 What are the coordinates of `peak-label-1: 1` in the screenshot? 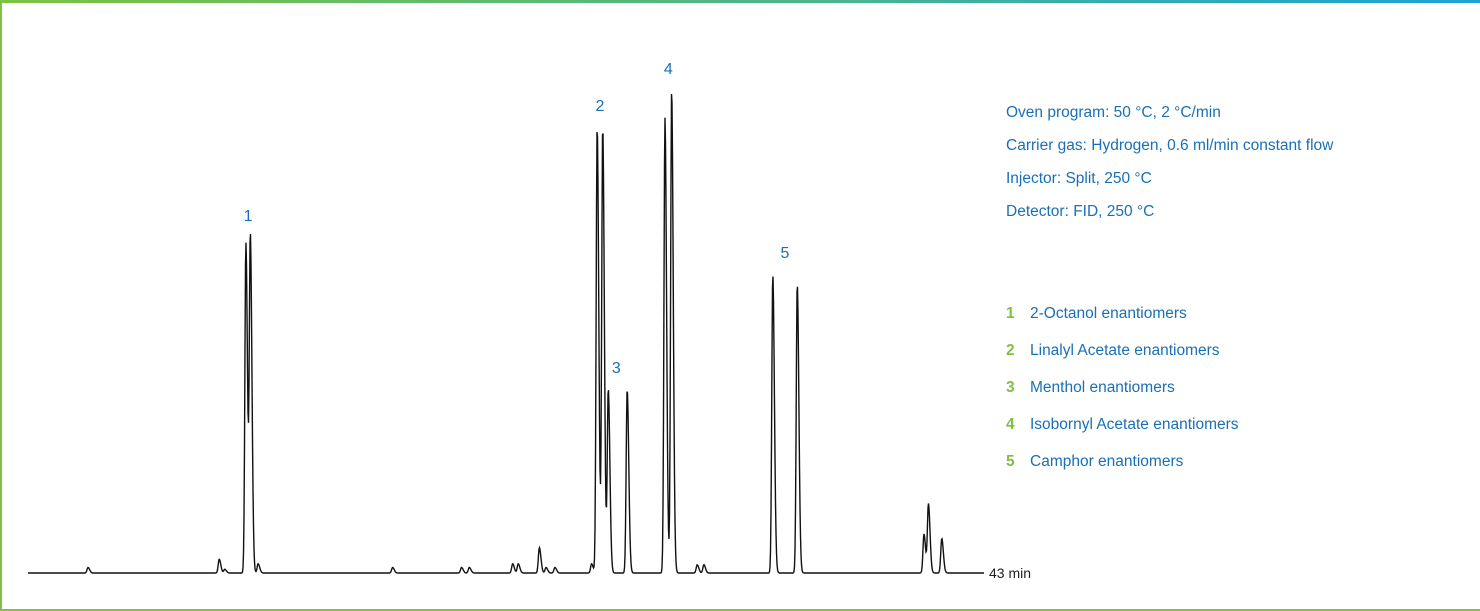 It's located at (248, 216).